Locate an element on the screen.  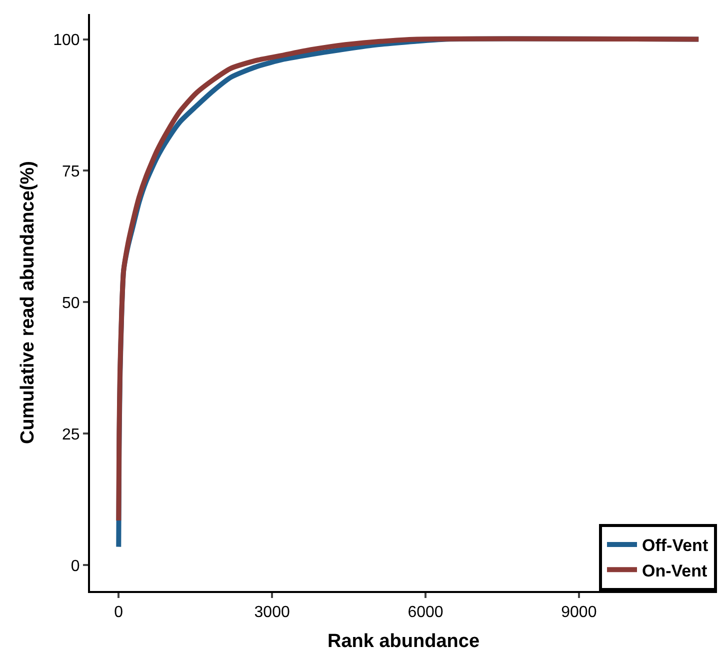
x-axis-title: Rank abundance is located at coordinates (403, 641).